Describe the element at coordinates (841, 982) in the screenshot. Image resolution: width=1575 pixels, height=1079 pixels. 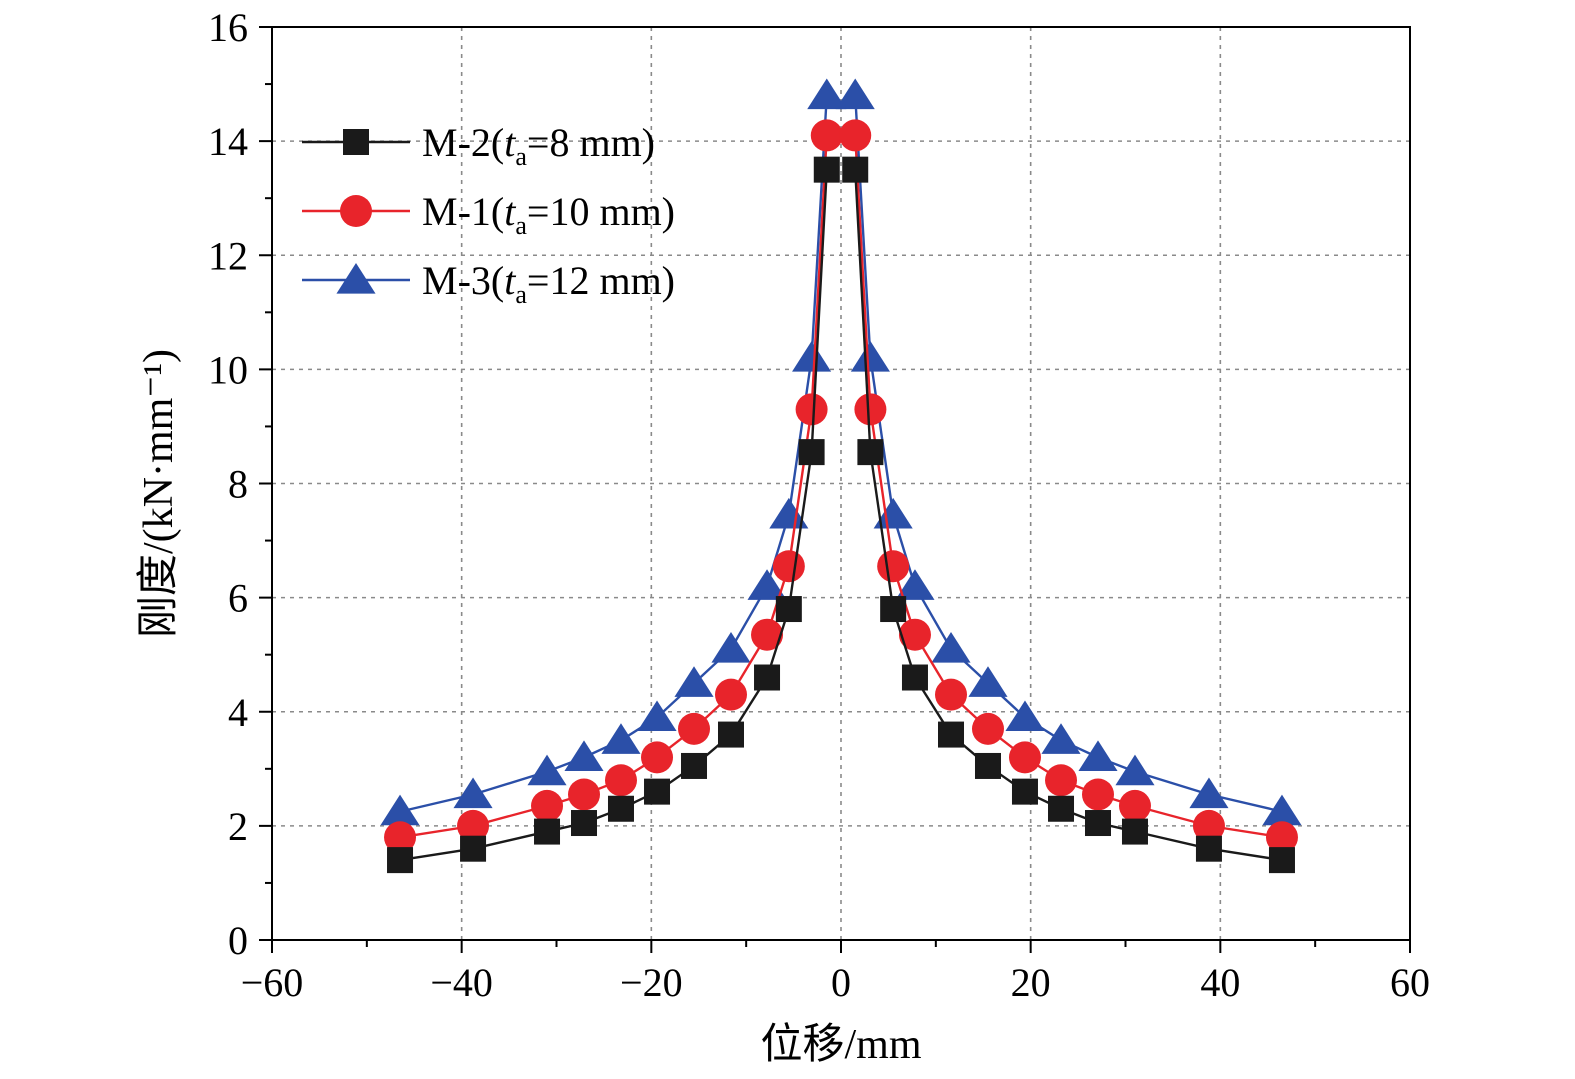
I see `x-tick-label: 0` at that location.